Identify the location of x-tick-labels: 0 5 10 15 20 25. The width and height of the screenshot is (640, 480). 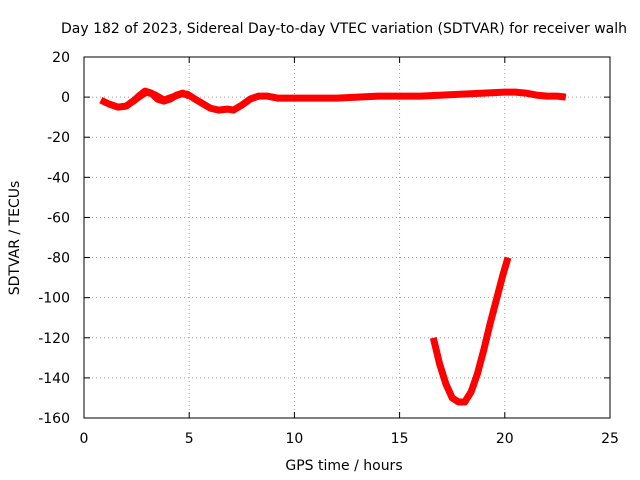
(349, 439).